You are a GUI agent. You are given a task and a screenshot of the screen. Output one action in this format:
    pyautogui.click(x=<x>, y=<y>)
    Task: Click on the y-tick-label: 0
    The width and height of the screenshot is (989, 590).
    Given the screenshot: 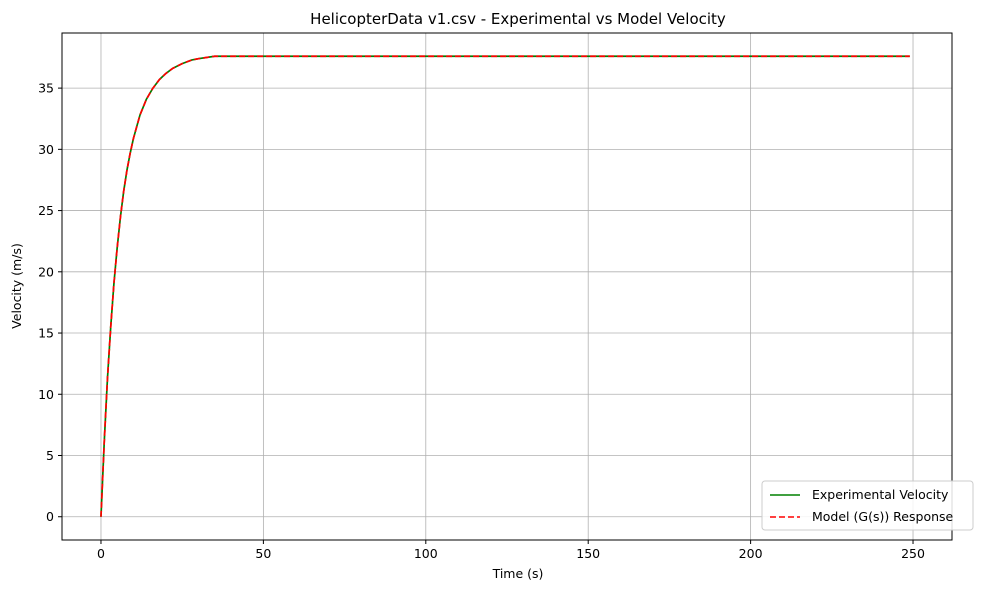 What is the action you would take?
    pyautogui.click(x=50, y=516)
    